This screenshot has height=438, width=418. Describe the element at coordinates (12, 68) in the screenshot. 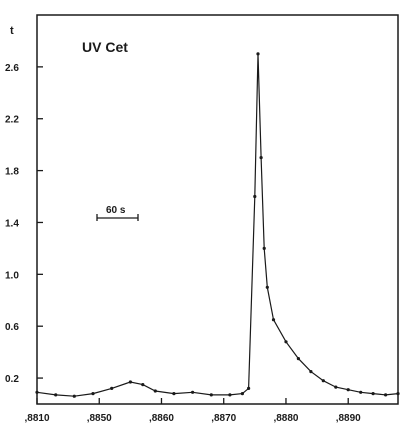

I see `y-tick-label: 2.6` at that location.